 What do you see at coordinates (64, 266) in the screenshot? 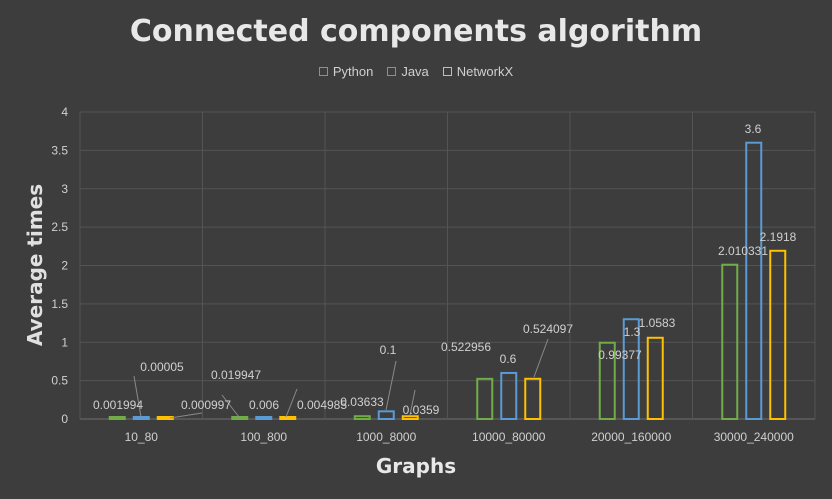
I see `y-tick-label: 2` at bounding box center [64, 266].